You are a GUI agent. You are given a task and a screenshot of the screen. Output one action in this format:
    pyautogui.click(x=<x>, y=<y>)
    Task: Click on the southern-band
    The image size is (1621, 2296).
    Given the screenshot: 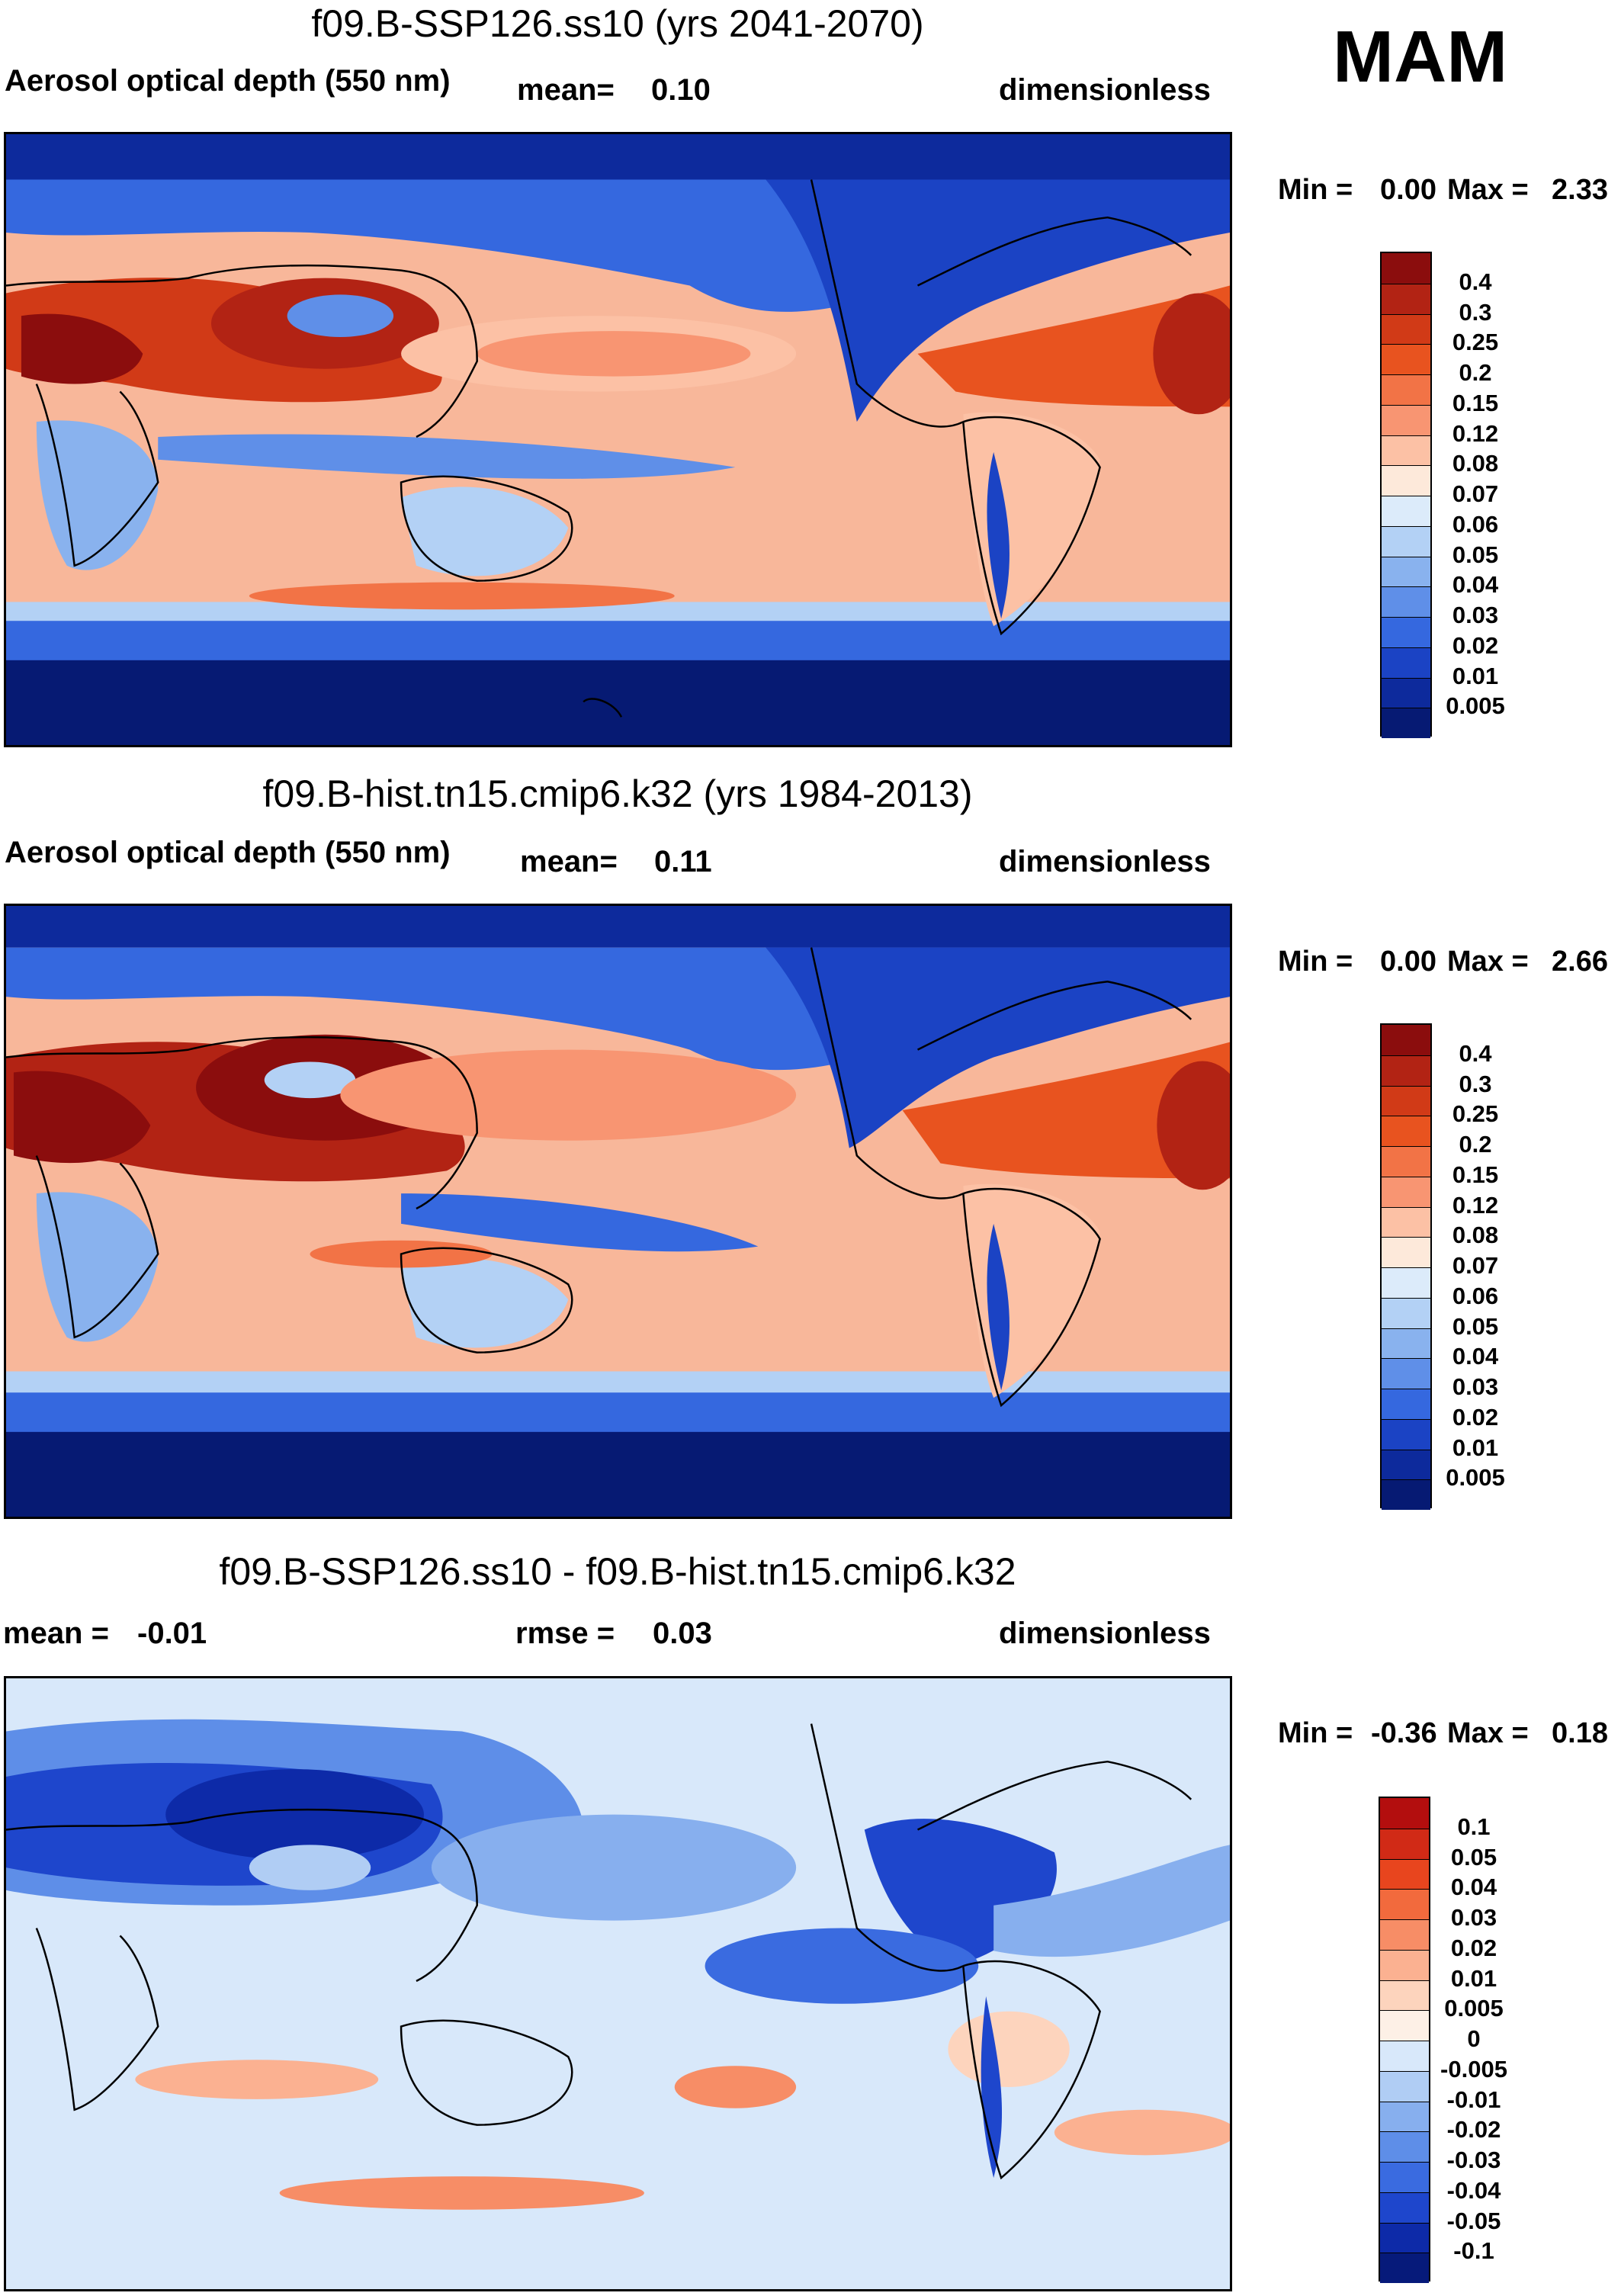 What is the action you would take?
    pyautogui.click(x=462, y=596)
    